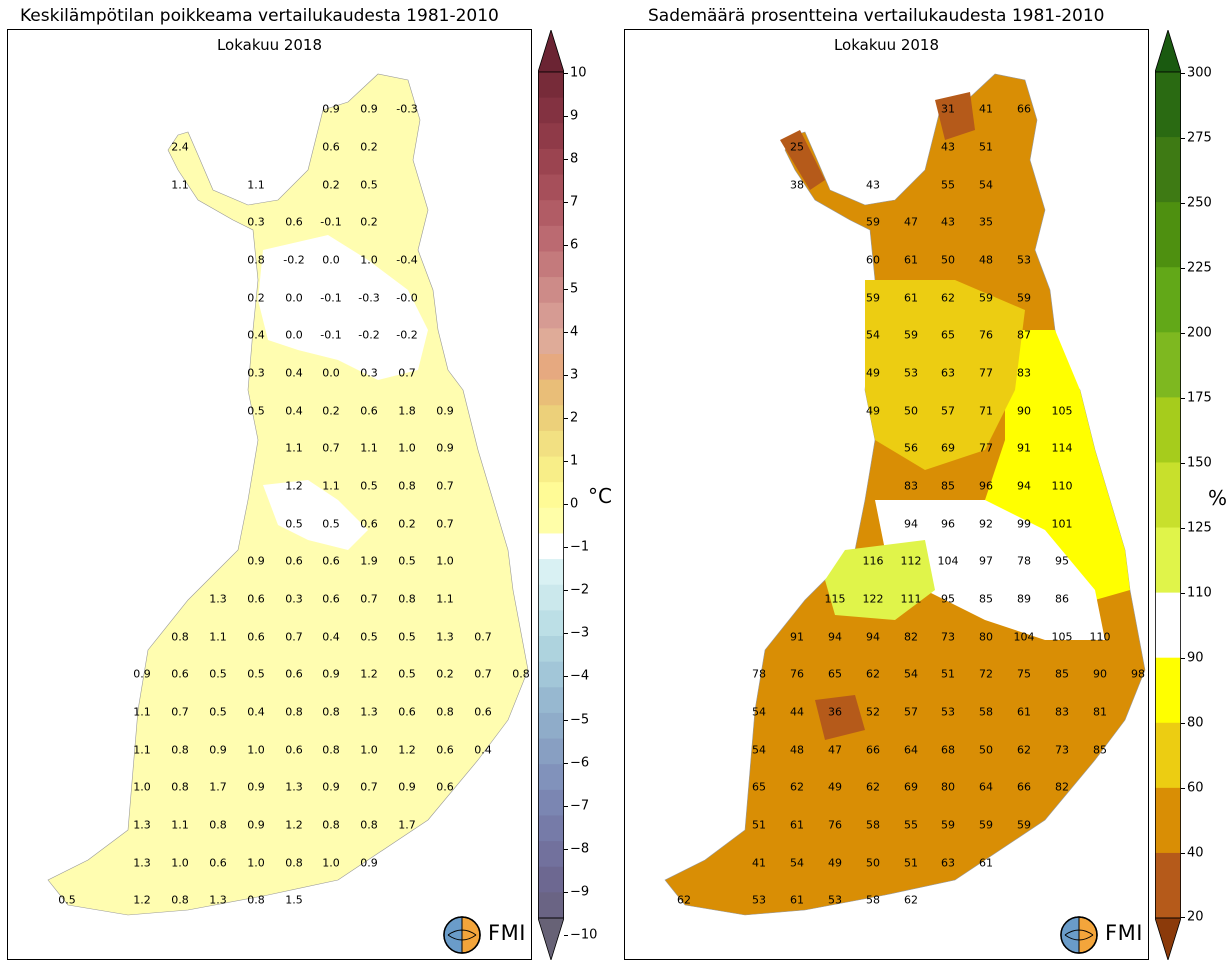 This screenshot has width=1232, height=967. Describe the element at coordinates (986, 298) in the screenshot. I see `station-value: 59` at that location.